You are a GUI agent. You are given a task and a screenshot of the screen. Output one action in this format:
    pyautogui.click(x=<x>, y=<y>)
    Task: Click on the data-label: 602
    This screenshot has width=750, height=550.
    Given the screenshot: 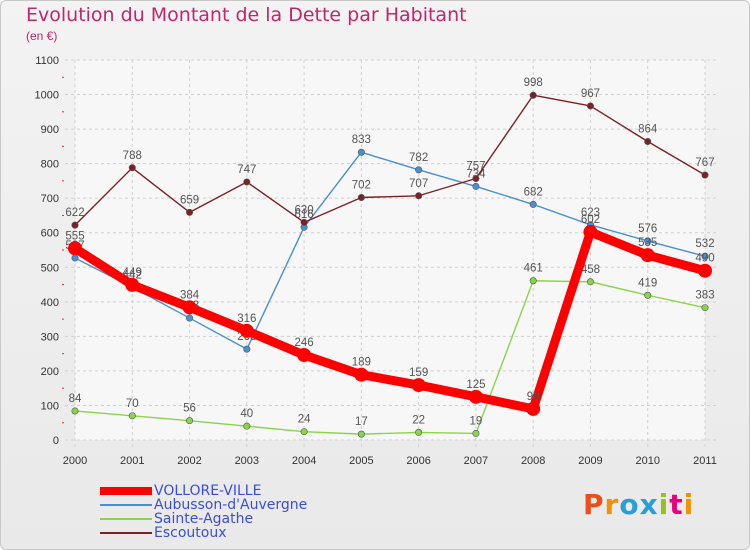 What is the action you would take?
    pyautogui.click(x=590, y=220)
    